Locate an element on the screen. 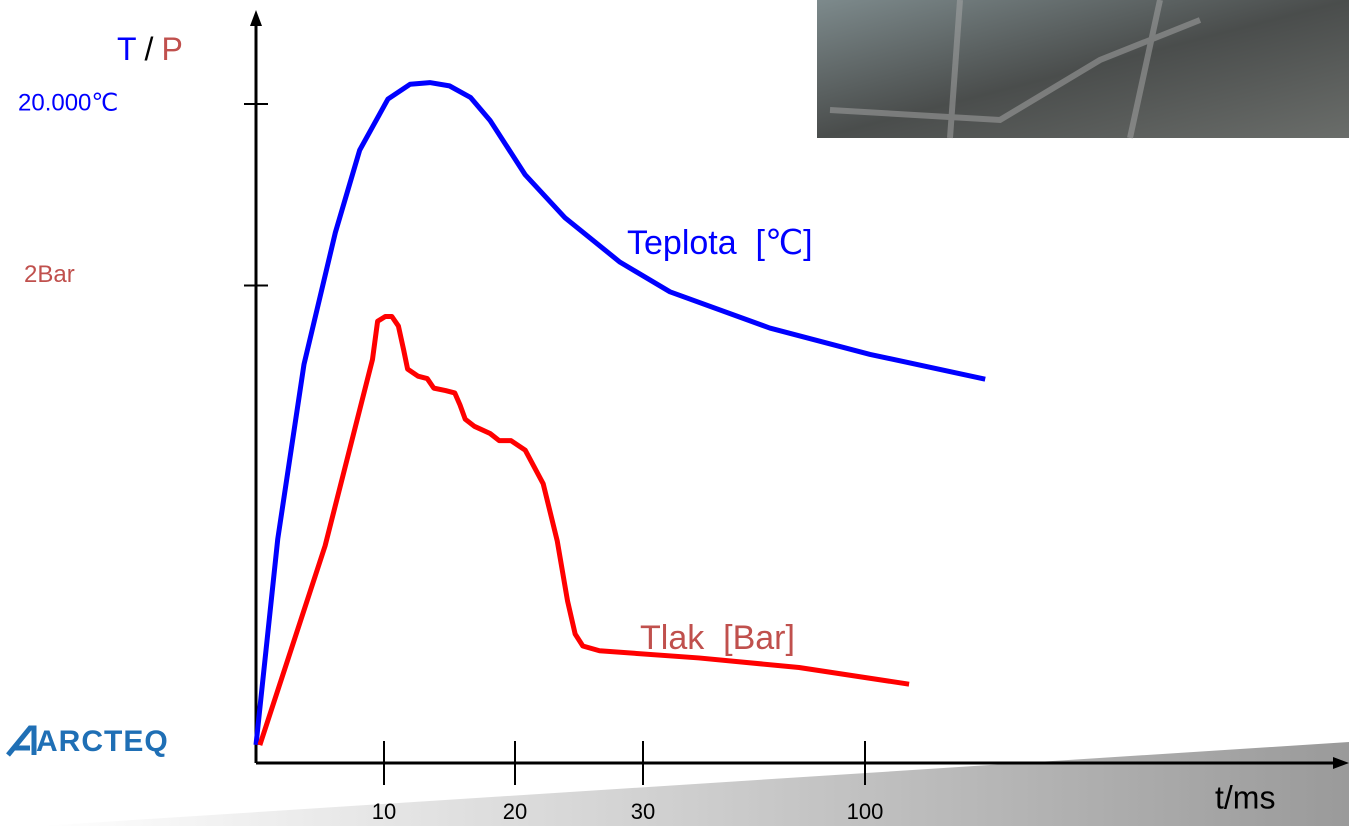 The image size is (1349, 826). y-axis-arrow is located at coordinates (256, 18).